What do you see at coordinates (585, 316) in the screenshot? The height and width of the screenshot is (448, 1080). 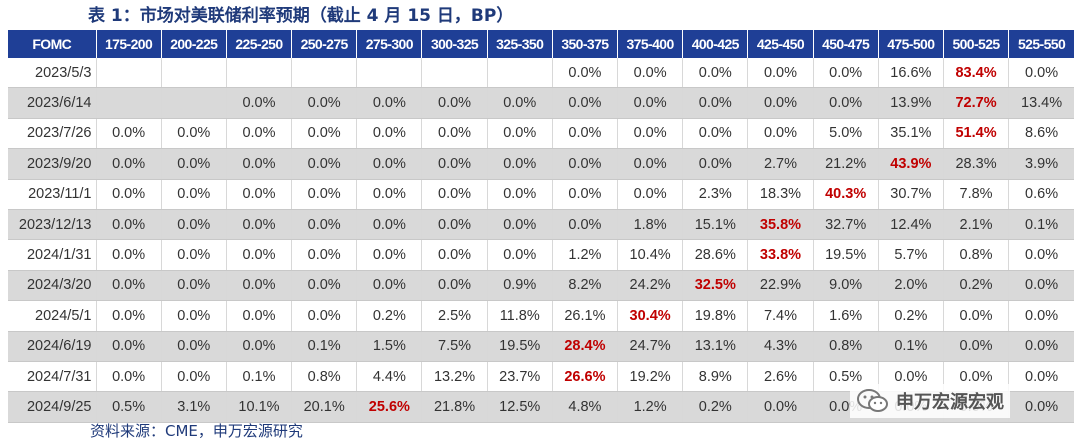 I see `probability-cell: 26.1%` at bounding box center [585, 316].